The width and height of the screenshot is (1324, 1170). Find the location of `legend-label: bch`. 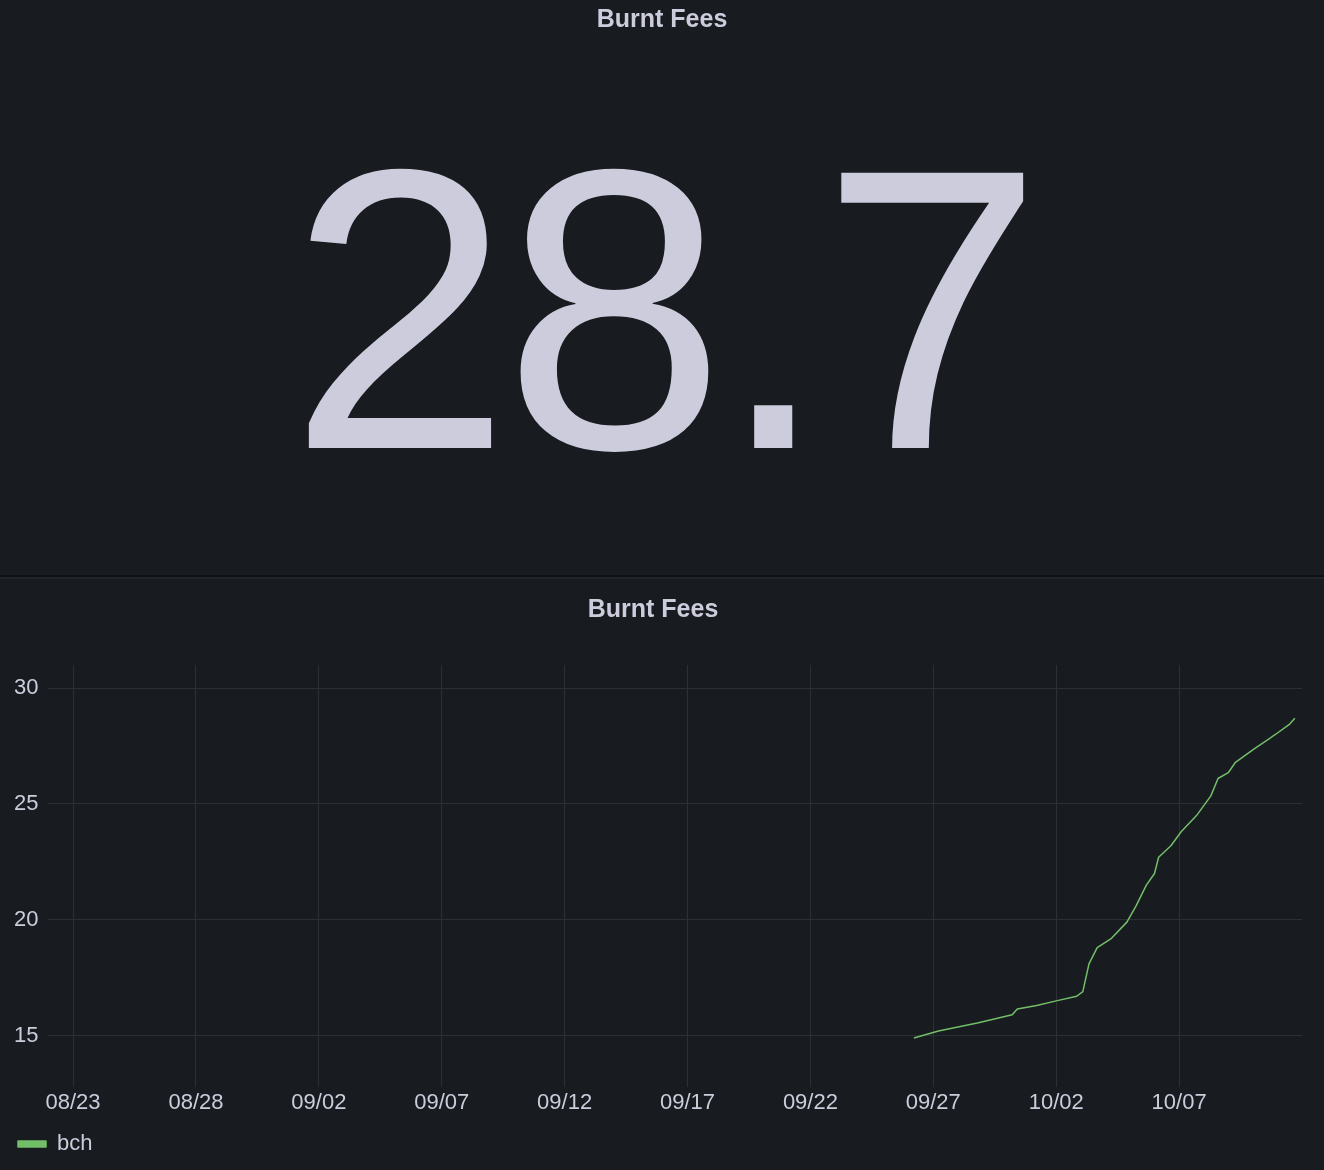

legend-label: bch is located at coordinates (75, 1143).